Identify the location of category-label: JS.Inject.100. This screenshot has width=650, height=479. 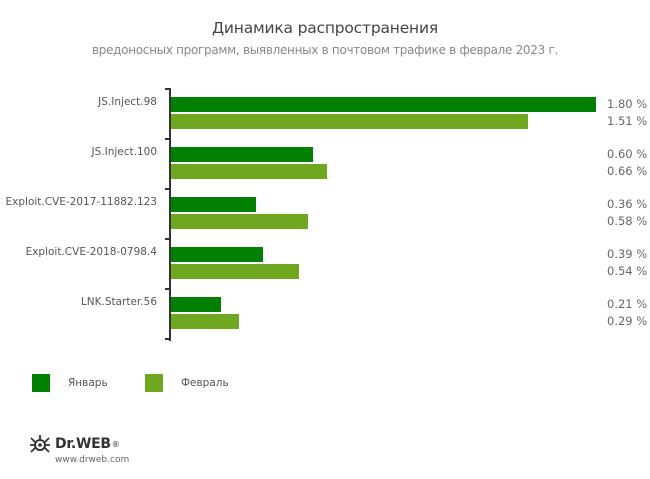
(124, 152).